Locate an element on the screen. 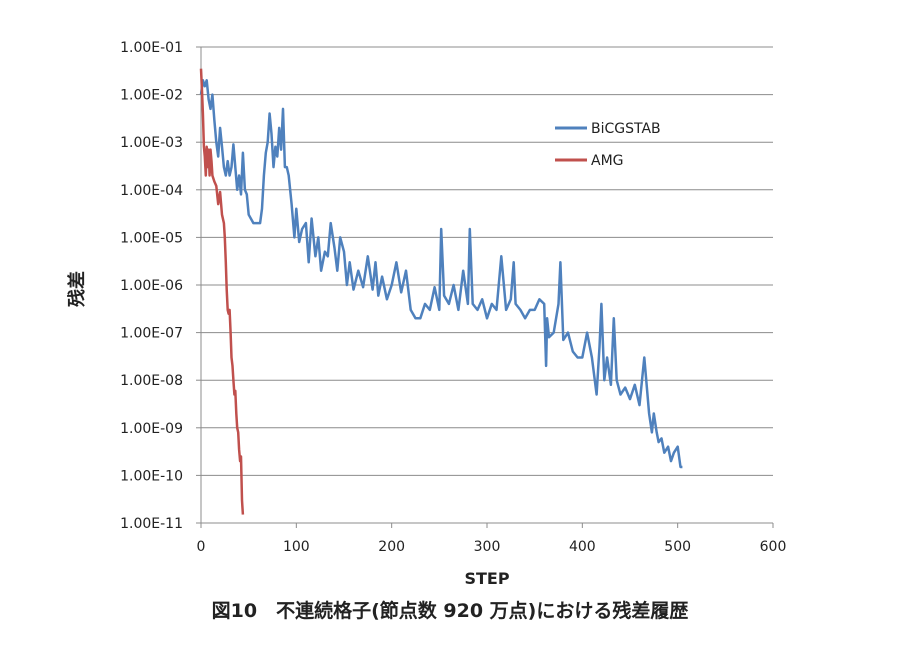 The image size is (900, 661). y-tick-label: 1.00E-11 is located at coordinates (151, 524).